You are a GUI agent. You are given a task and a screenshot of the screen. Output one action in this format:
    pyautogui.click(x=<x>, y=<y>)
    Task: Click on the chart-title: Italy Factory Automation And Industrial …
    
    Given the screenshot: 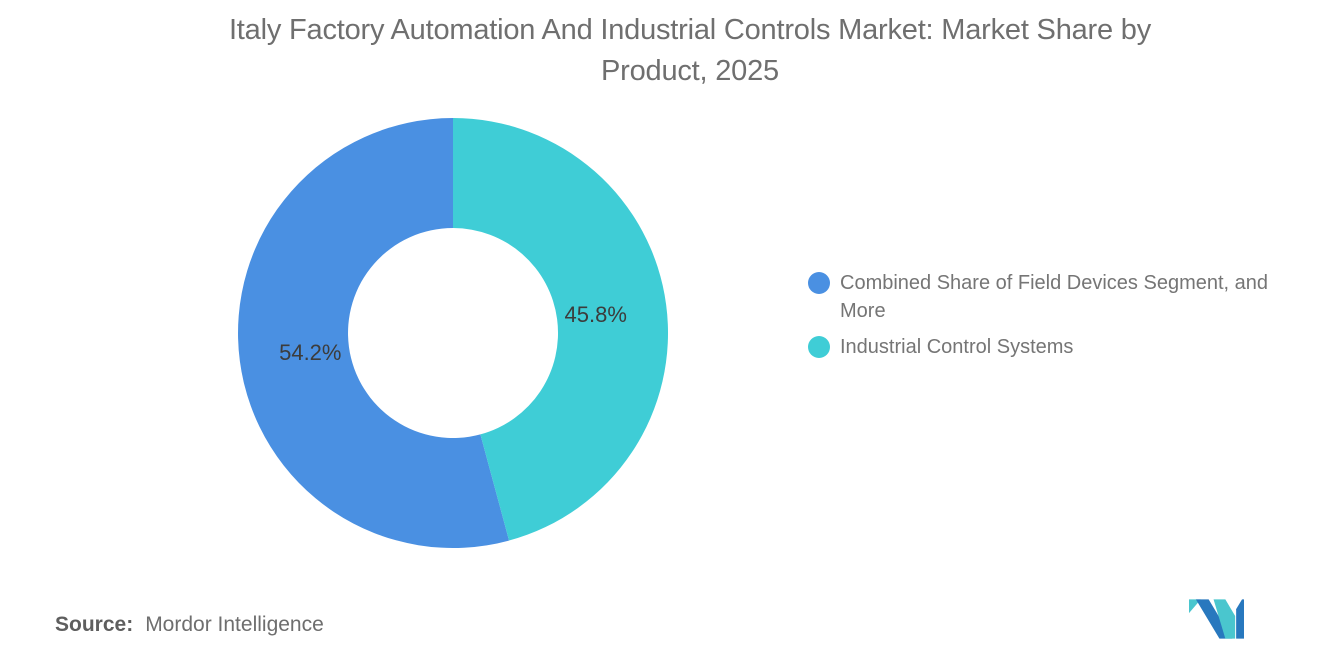 What is the action you would take?
    pyautogui.click(x=690, y=51)
    